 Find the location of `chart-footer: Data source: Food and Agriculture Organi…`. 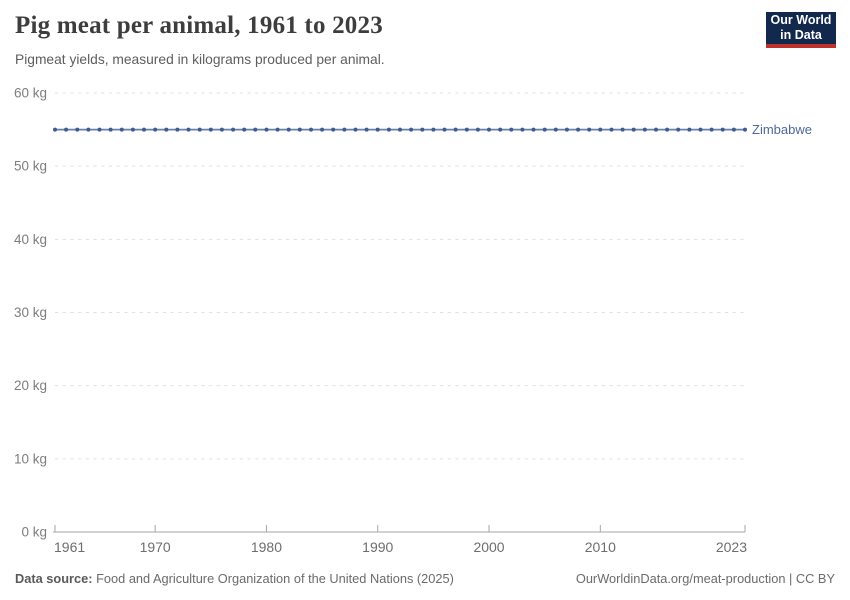

chart-footer: Data source: Food and Agriculture Organi… is located at coordinates (425, 578).